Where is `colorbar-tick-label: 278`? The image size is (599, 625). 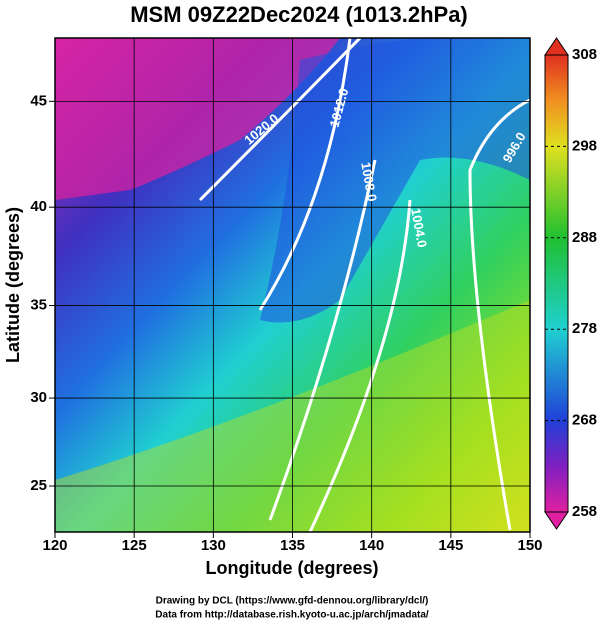
colorbar-tick-label: 278 is located at coordinates (584, 328).